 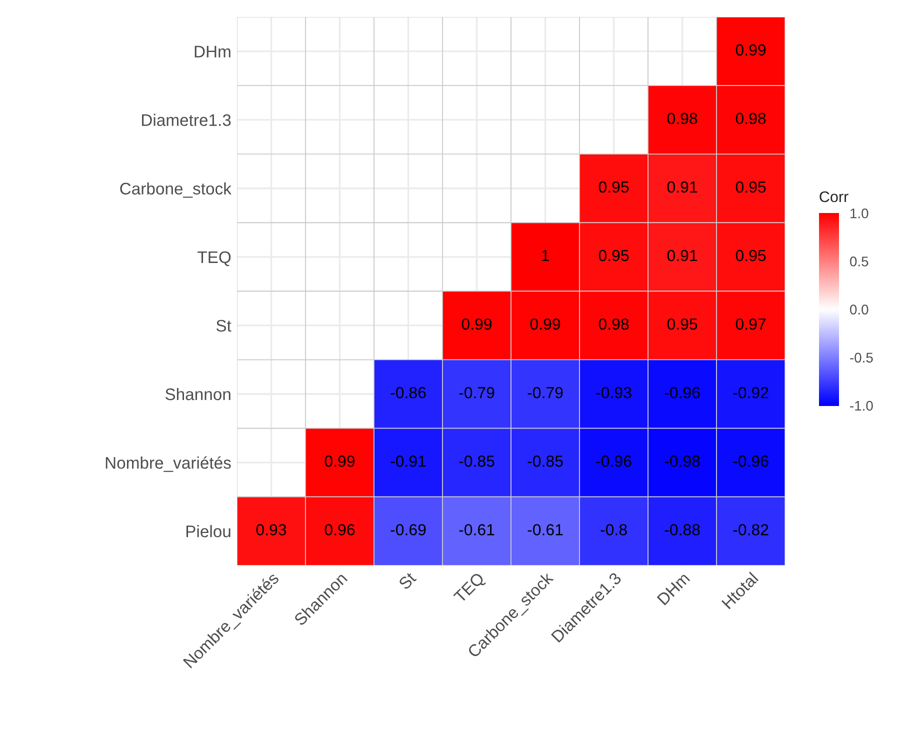 What do you see at coordinates (224, 326) in the screenshot?
I see `y-tick-label: St` at bounding box center [224, 326].